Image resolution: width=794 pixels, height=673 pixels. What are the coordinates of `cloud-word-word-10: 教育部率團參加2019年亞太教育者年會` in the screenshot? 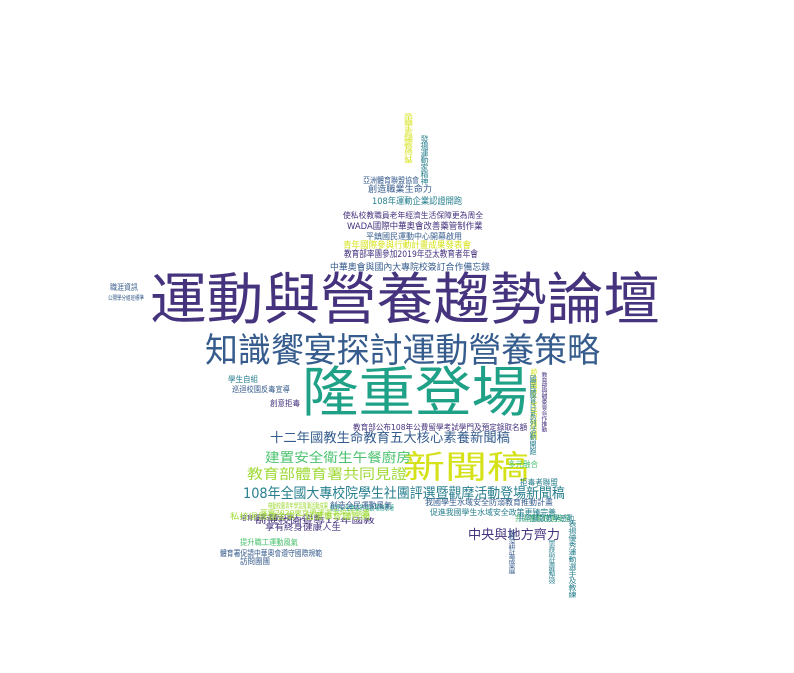 It's located at (411, 255).